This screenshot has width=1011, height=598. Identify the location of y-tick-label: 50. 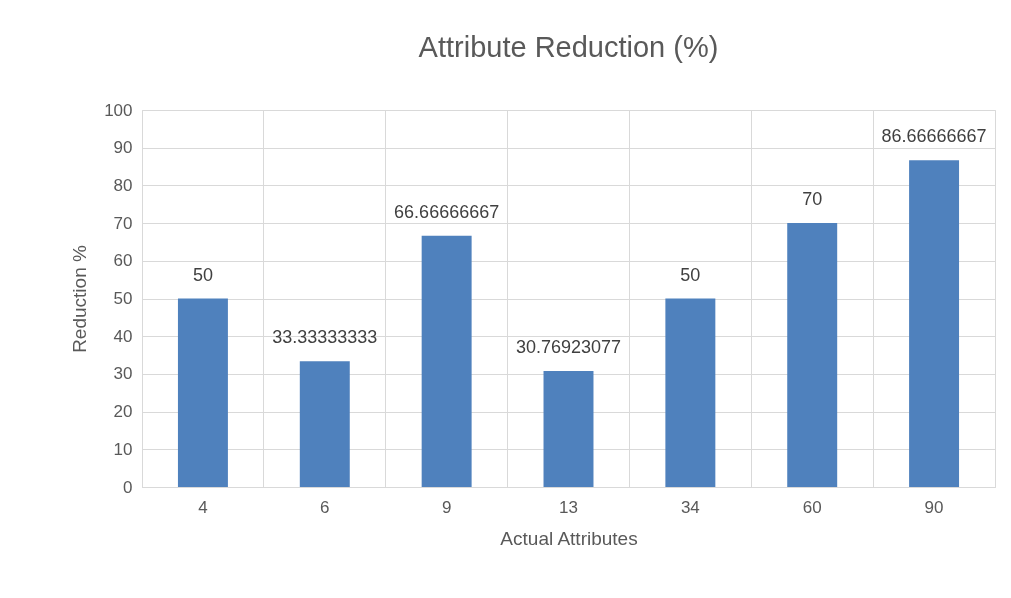
(123, 298).